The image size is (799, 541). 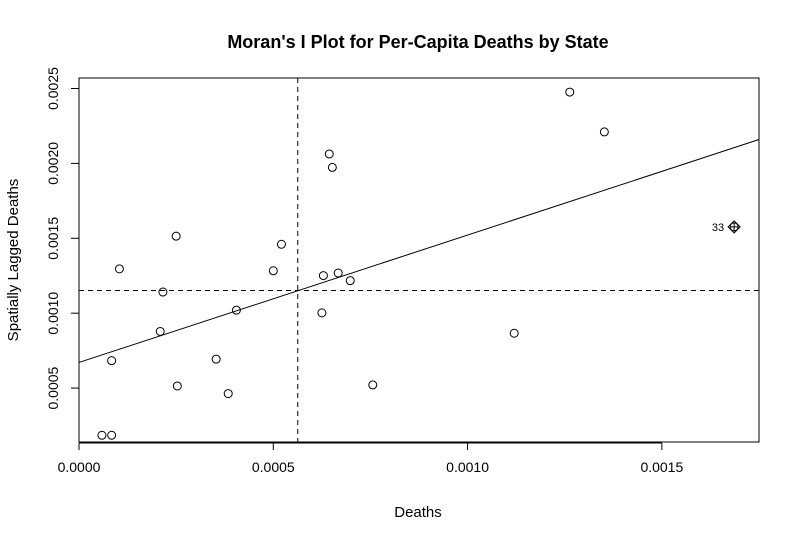 What do you see at coordinates (53, 387) in the screenshot?
I see `y-tick-label: 0.0005` at bounding box center [53, 387].